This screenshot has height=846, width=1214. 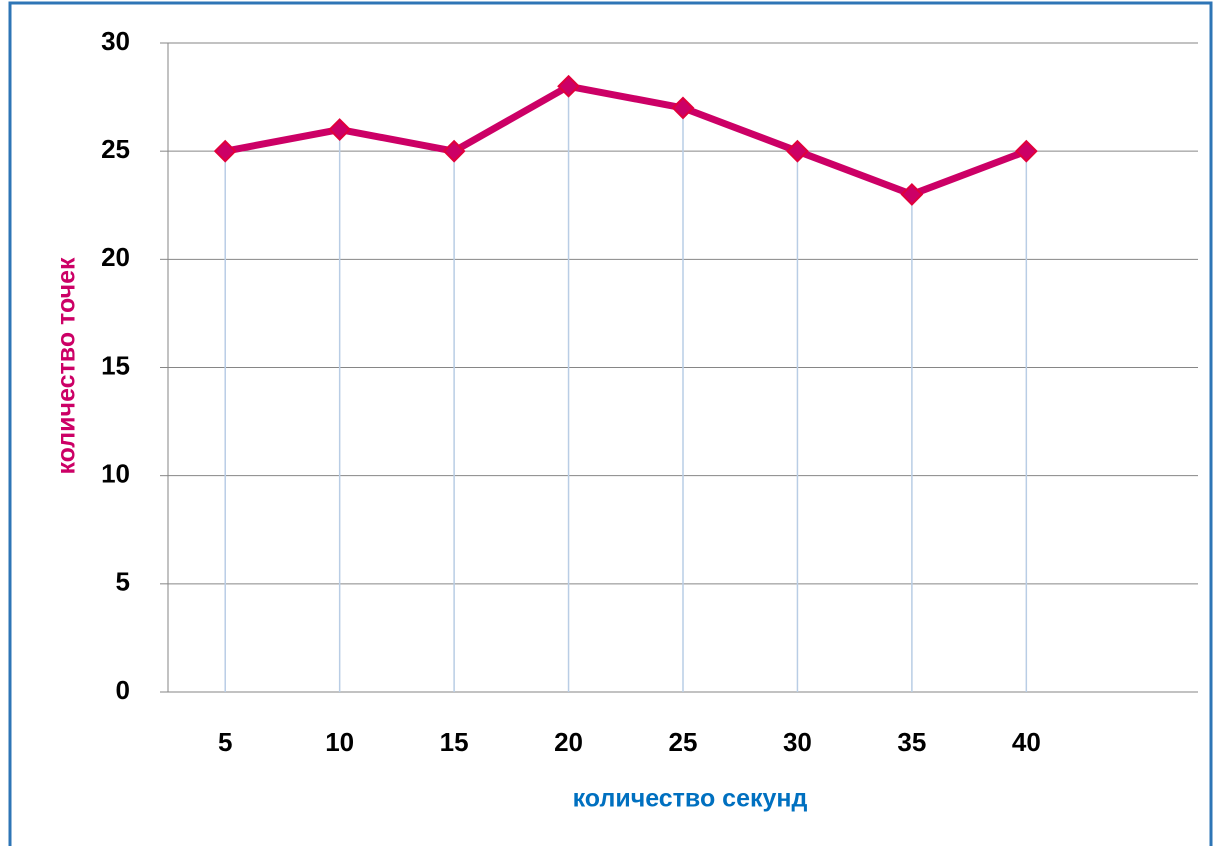 What do you see at coordinates (568, 742) in the screenshot?
I see `x-tick-label: 20` at bounding box center [568, 742].